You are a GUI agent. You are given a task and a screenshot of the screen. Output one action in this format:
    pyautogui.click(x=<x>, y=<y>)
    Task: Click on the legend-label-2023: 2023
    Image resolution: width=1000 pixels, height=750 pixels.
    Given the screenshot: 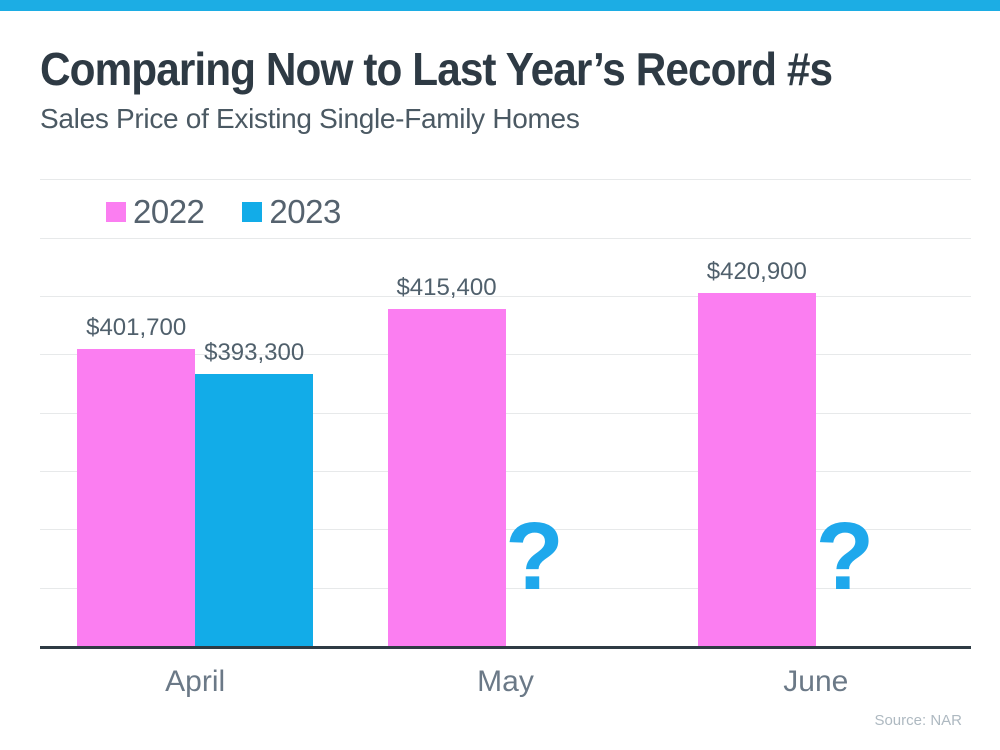 What is the action you would take?
    pyautogui.click(x=305, y=211)
    